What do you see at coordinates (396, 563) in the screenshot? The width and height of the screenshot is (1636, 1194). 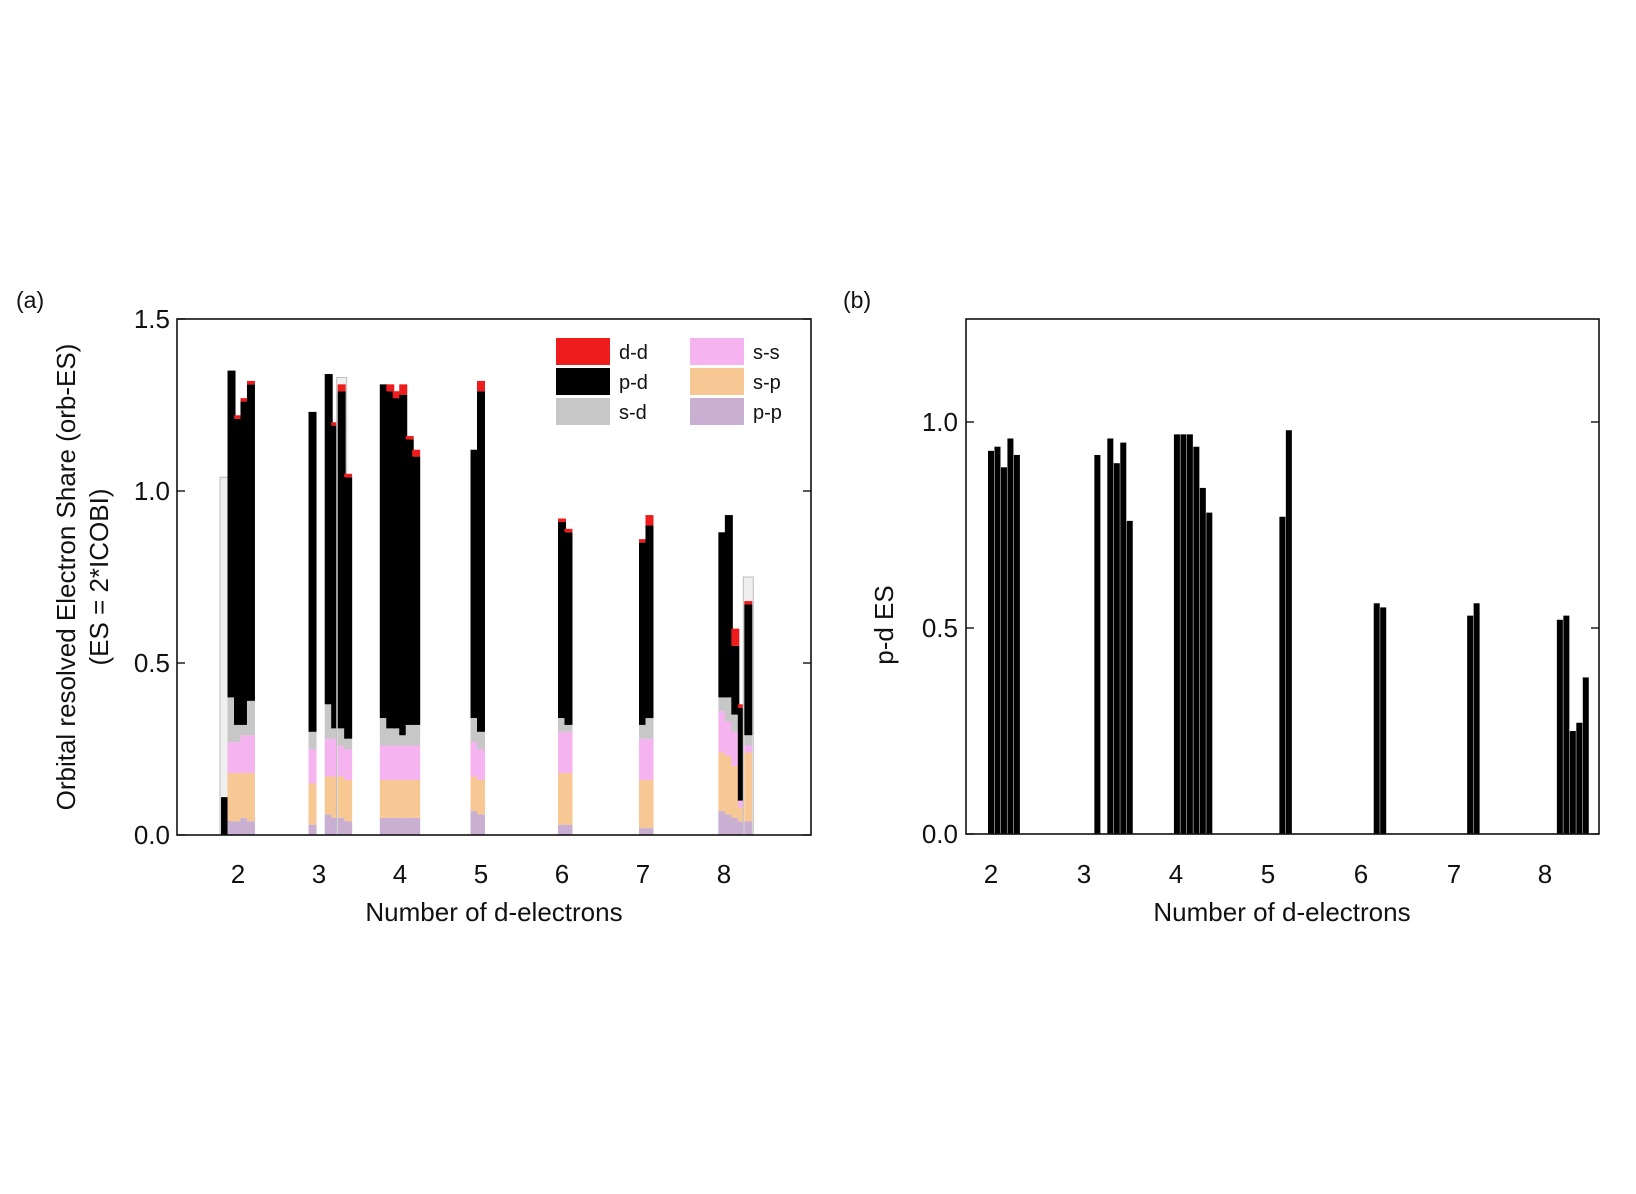 I see `a-bar-12-p-d` at bounding box center [396, 563].